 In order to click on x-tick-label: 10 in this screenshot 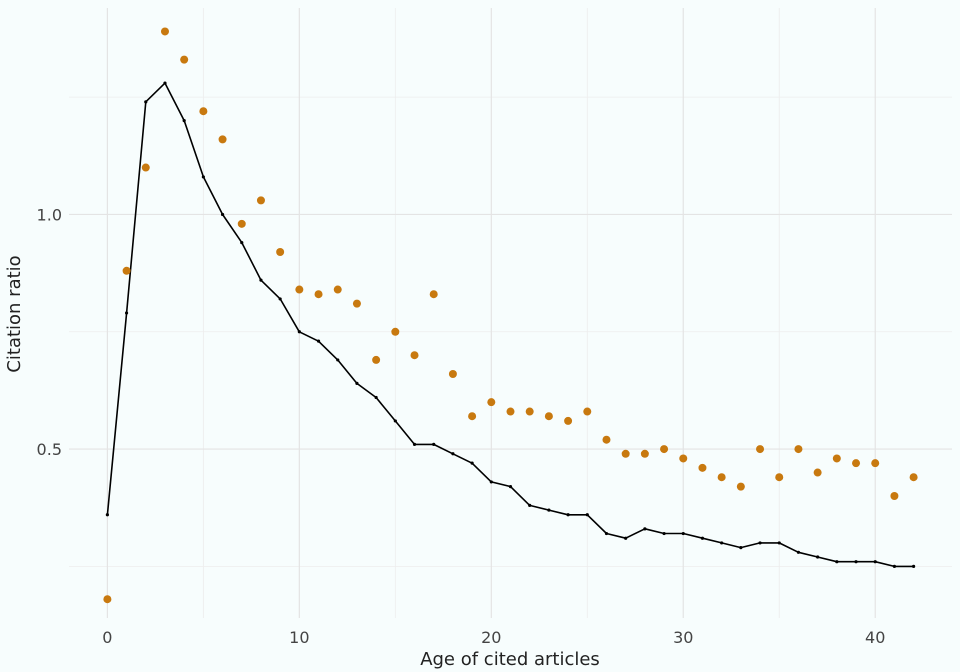, I will do `click(299, 637)`.